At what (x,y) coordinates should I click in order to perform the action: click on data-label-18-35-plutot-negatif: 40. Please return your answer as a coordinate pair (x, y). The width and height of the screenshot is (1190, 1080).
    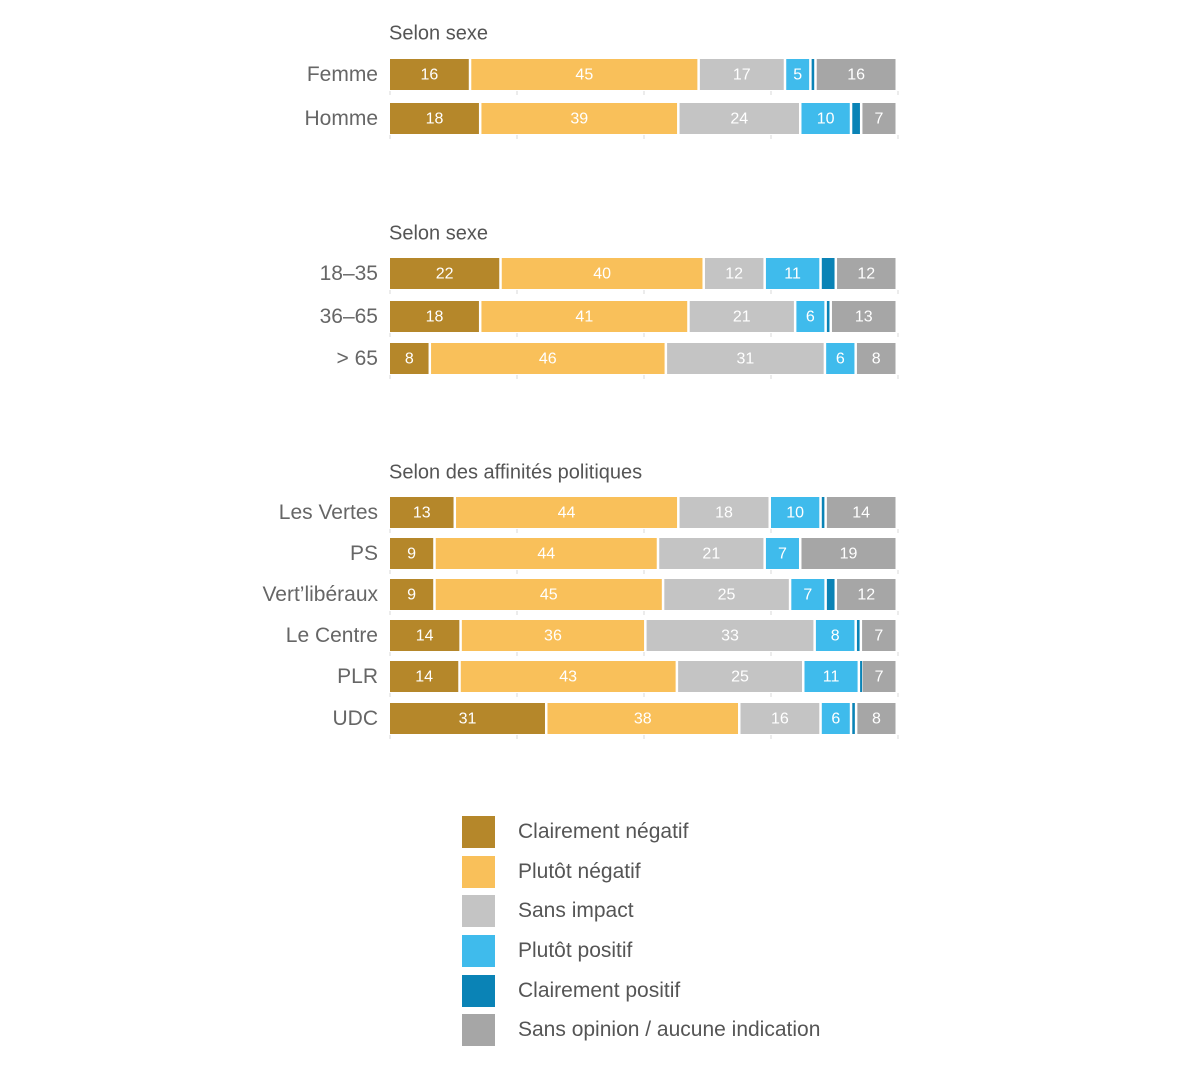
    Looking at the image, I should click on (602, 274).